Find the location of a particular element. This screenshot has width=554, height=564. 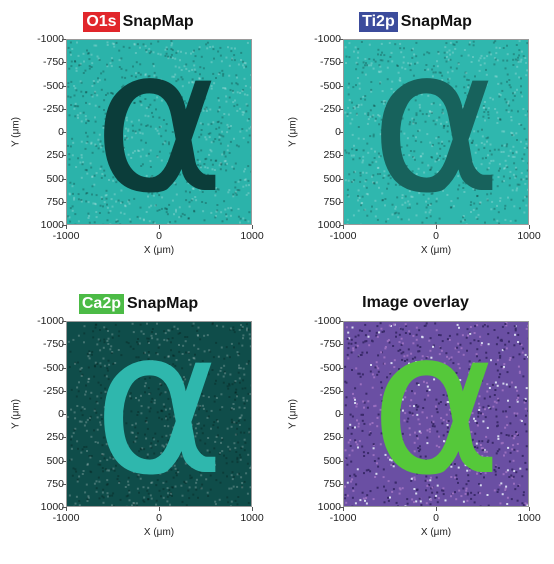

chart-title: Image overlay is located at coordinates (415, 303).